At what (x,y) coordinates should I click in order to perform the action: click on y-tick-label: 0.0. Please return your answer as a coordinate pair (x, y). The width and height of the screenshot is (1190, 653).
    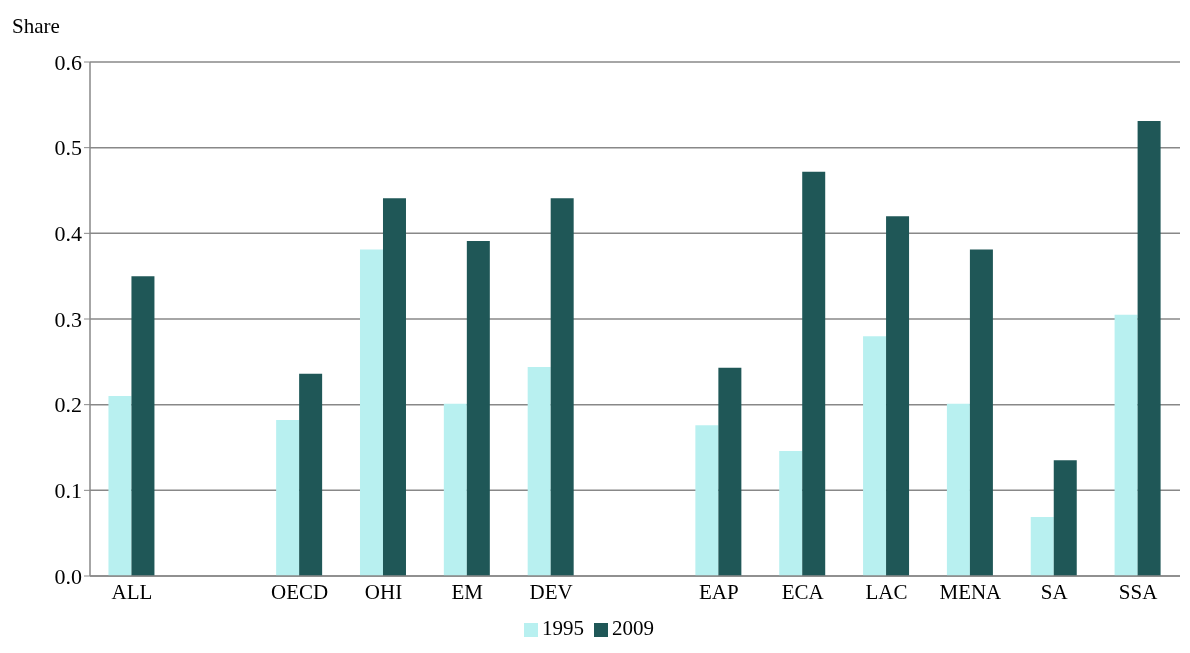
    Looking at the image, I should click on (68, 576).